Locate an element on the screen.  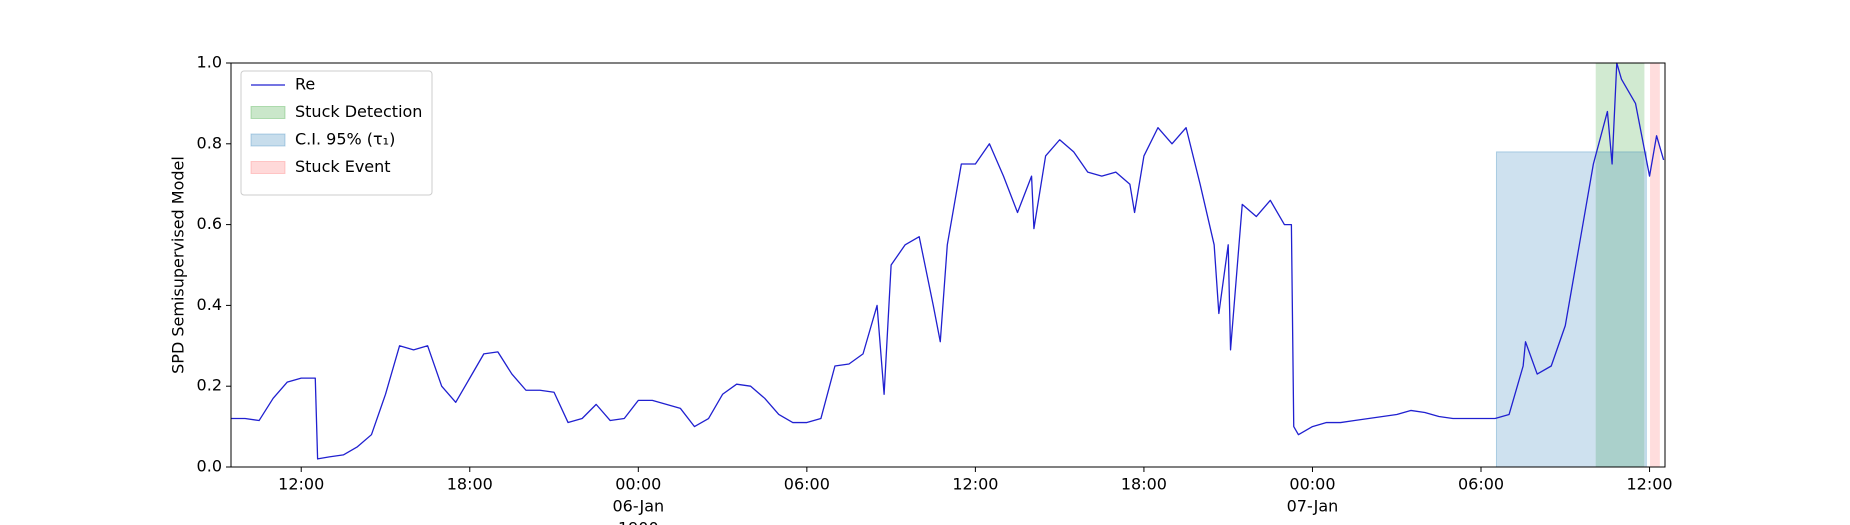
legend-label: Stuck Event is located at coordinates (343, 166).